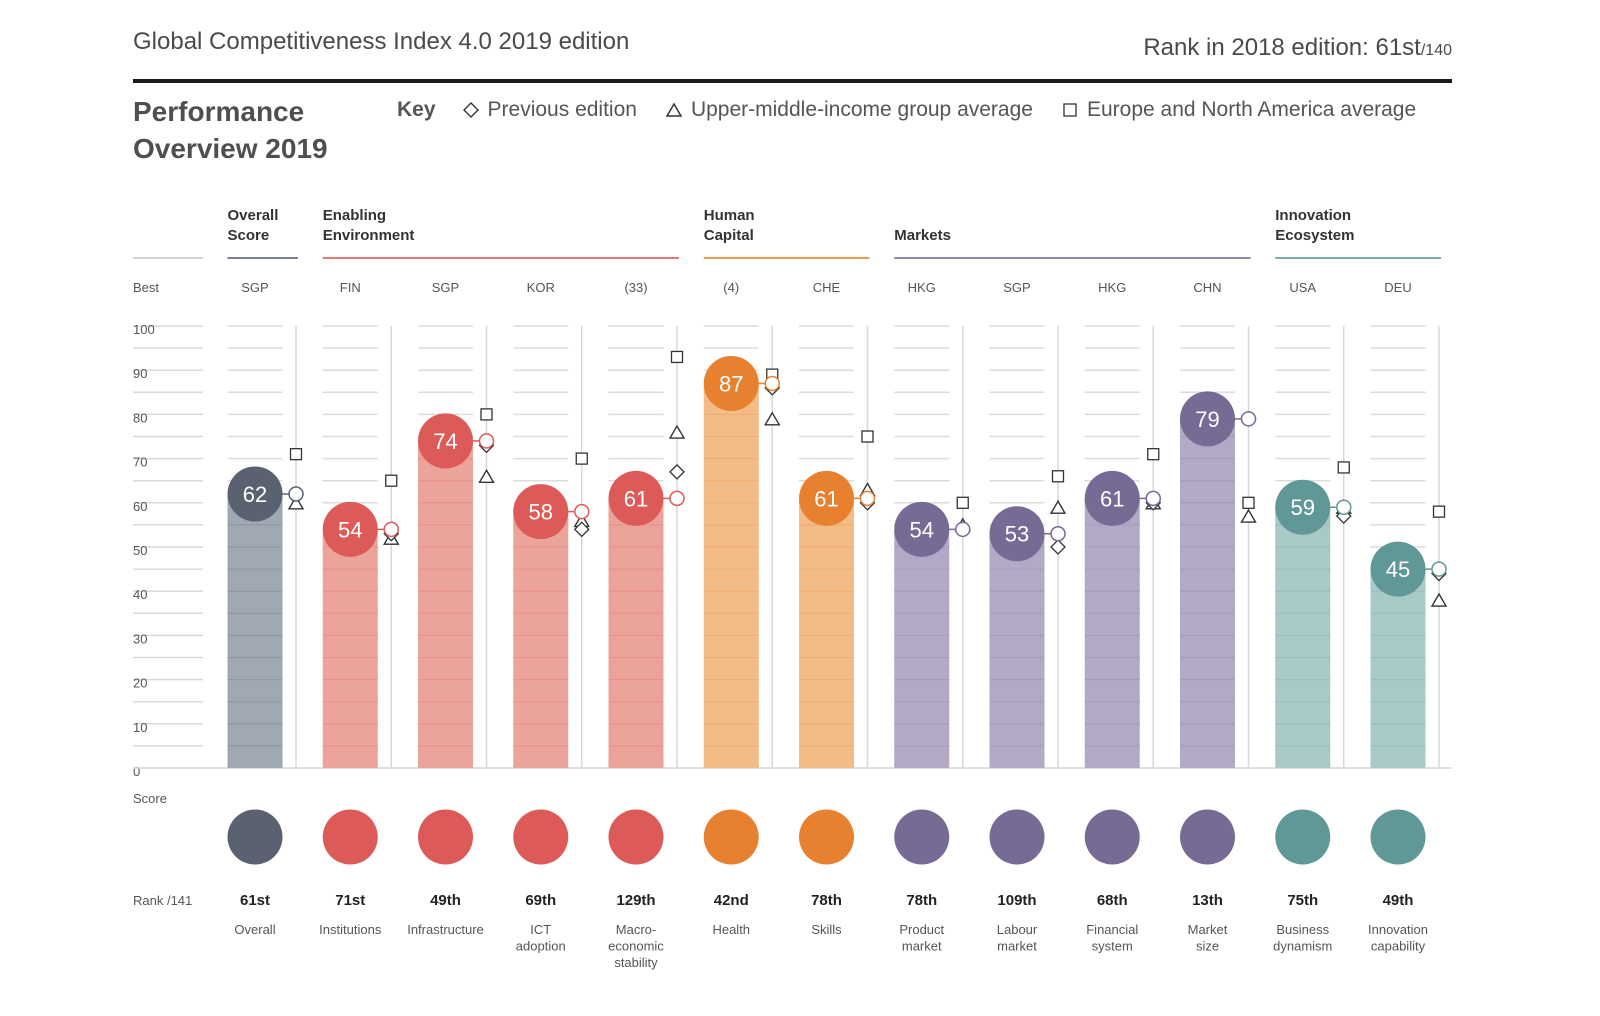 The width and height of the screenshot is (1600, 1016). What do you see at coordinates (150, 798) in the screenshot?
I see `score-axis-label: Score` at bounding box center [150, 798].